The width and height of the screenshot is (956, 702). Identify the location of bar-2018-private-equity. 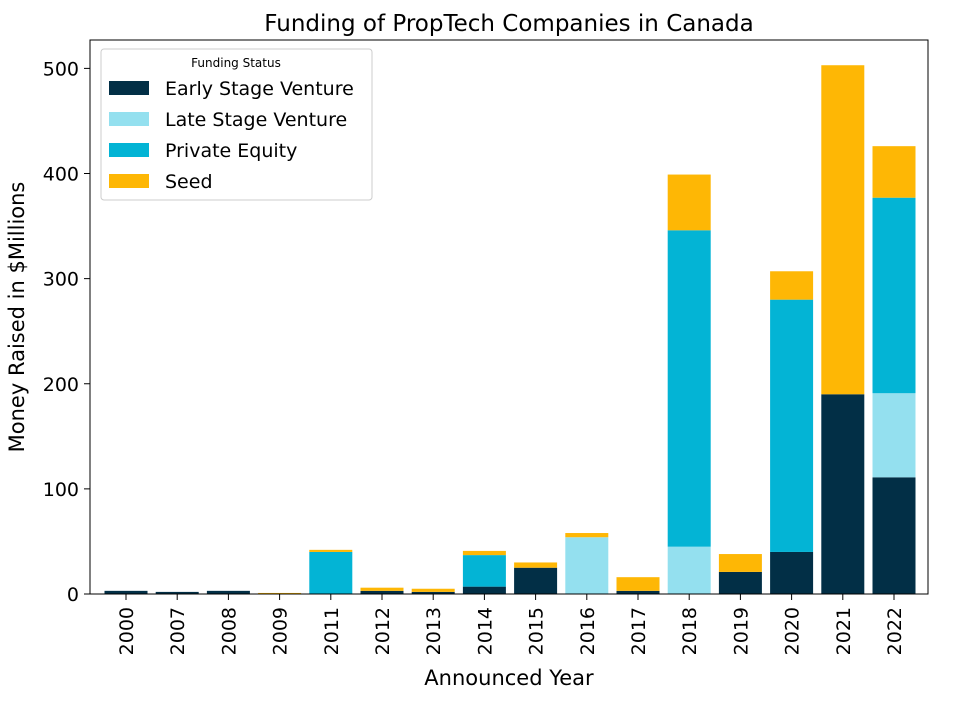
(689, 388).